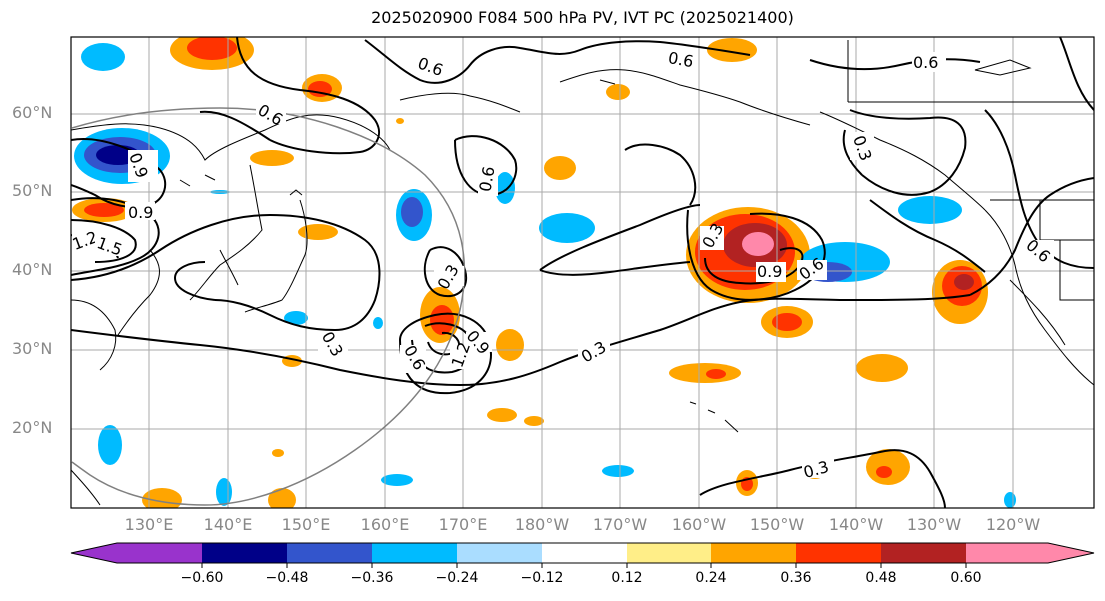 This screenshot has width=1105, height=601. Describe the element at coordinates (457, 578) in the screenshot. I see `colorbar-tick-label: −0.24` at that location.